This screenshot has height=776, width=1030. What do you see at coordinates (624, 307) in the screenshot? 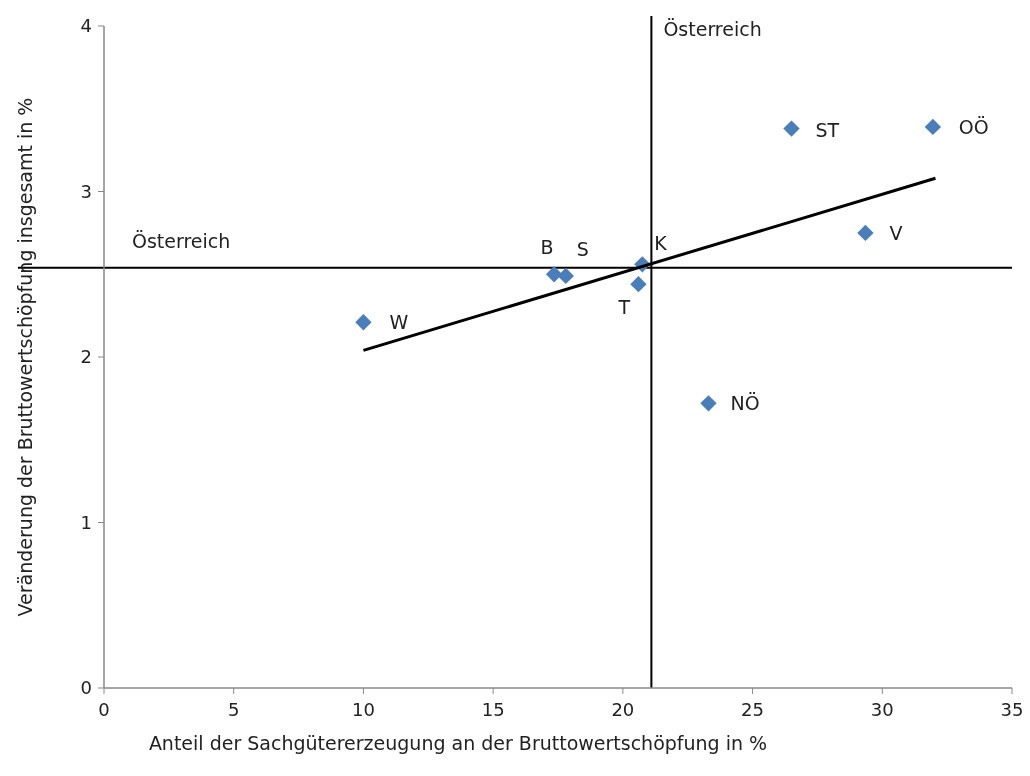
I see `annotation: T` at bounding box center [624, 307].